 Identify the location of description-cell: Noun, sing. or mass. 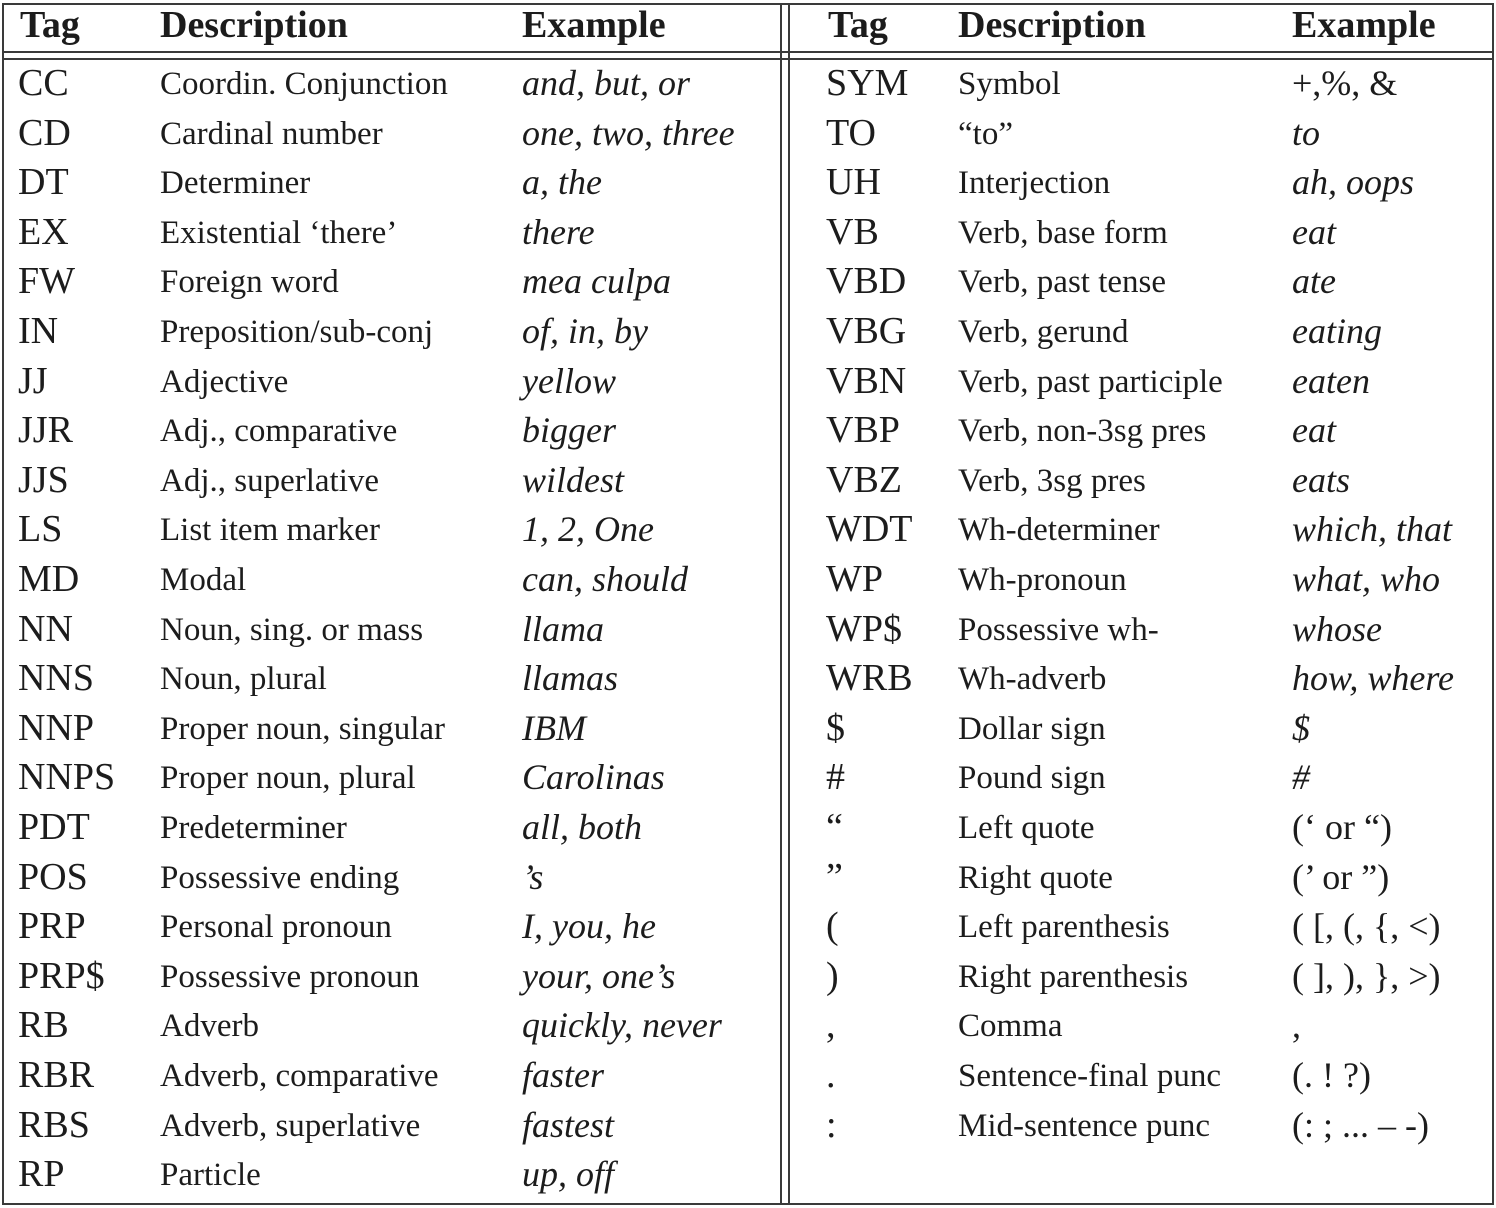
(292, 630).